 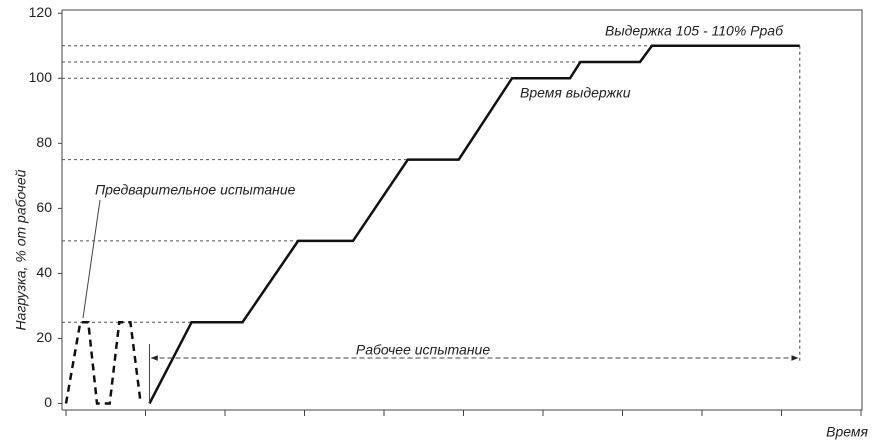 I want to click on annotation: Рабочее испытание, so click(x=423, y=350).